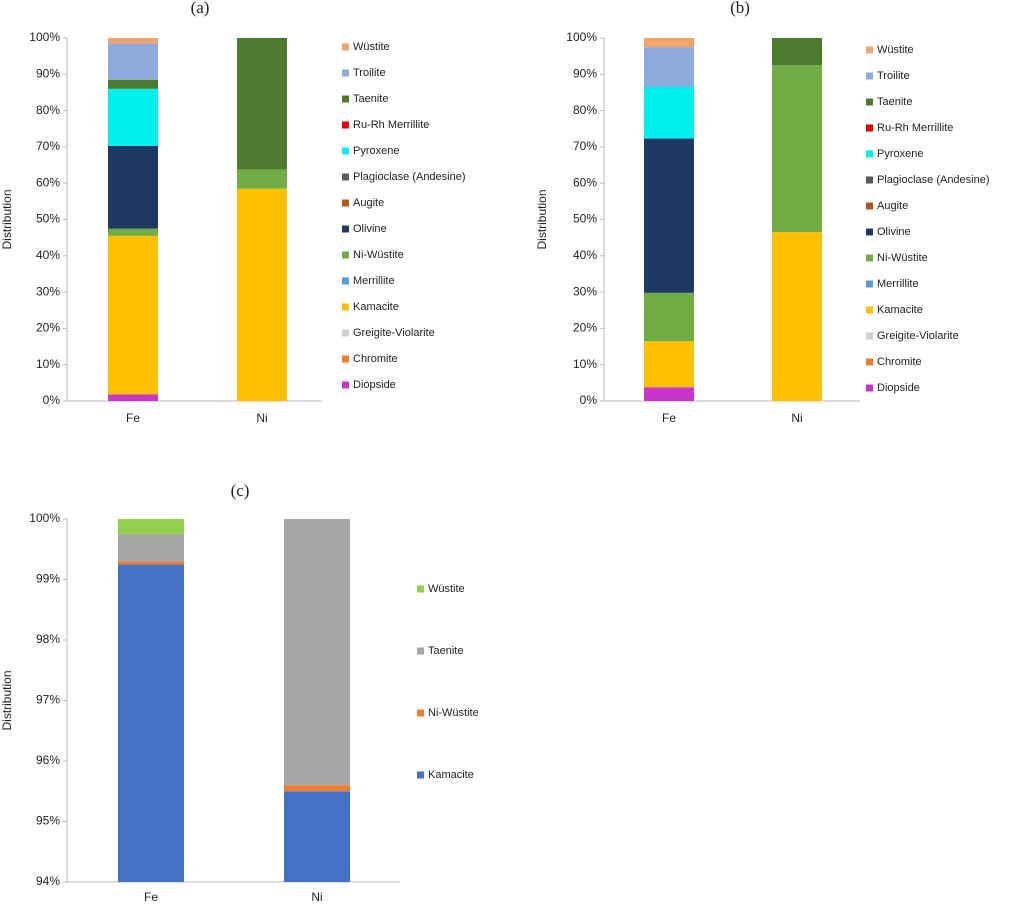  Describe the element at coordinates (48, 760) in the screenshot. I see `y-tick-label: 96%` at that location.